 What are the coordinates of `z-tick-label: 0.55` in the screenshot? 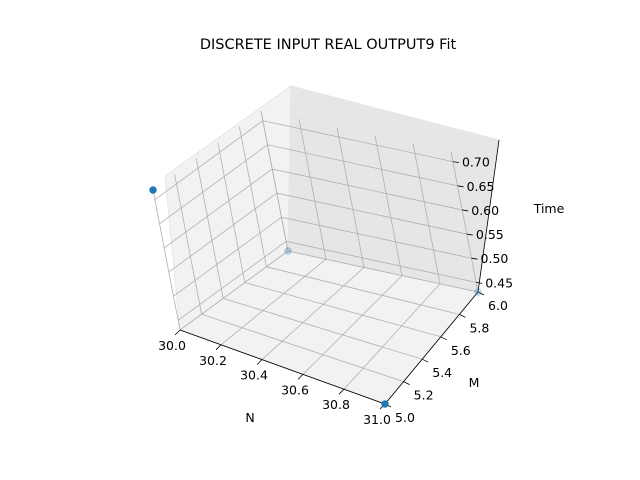 It's located at (490, 234).